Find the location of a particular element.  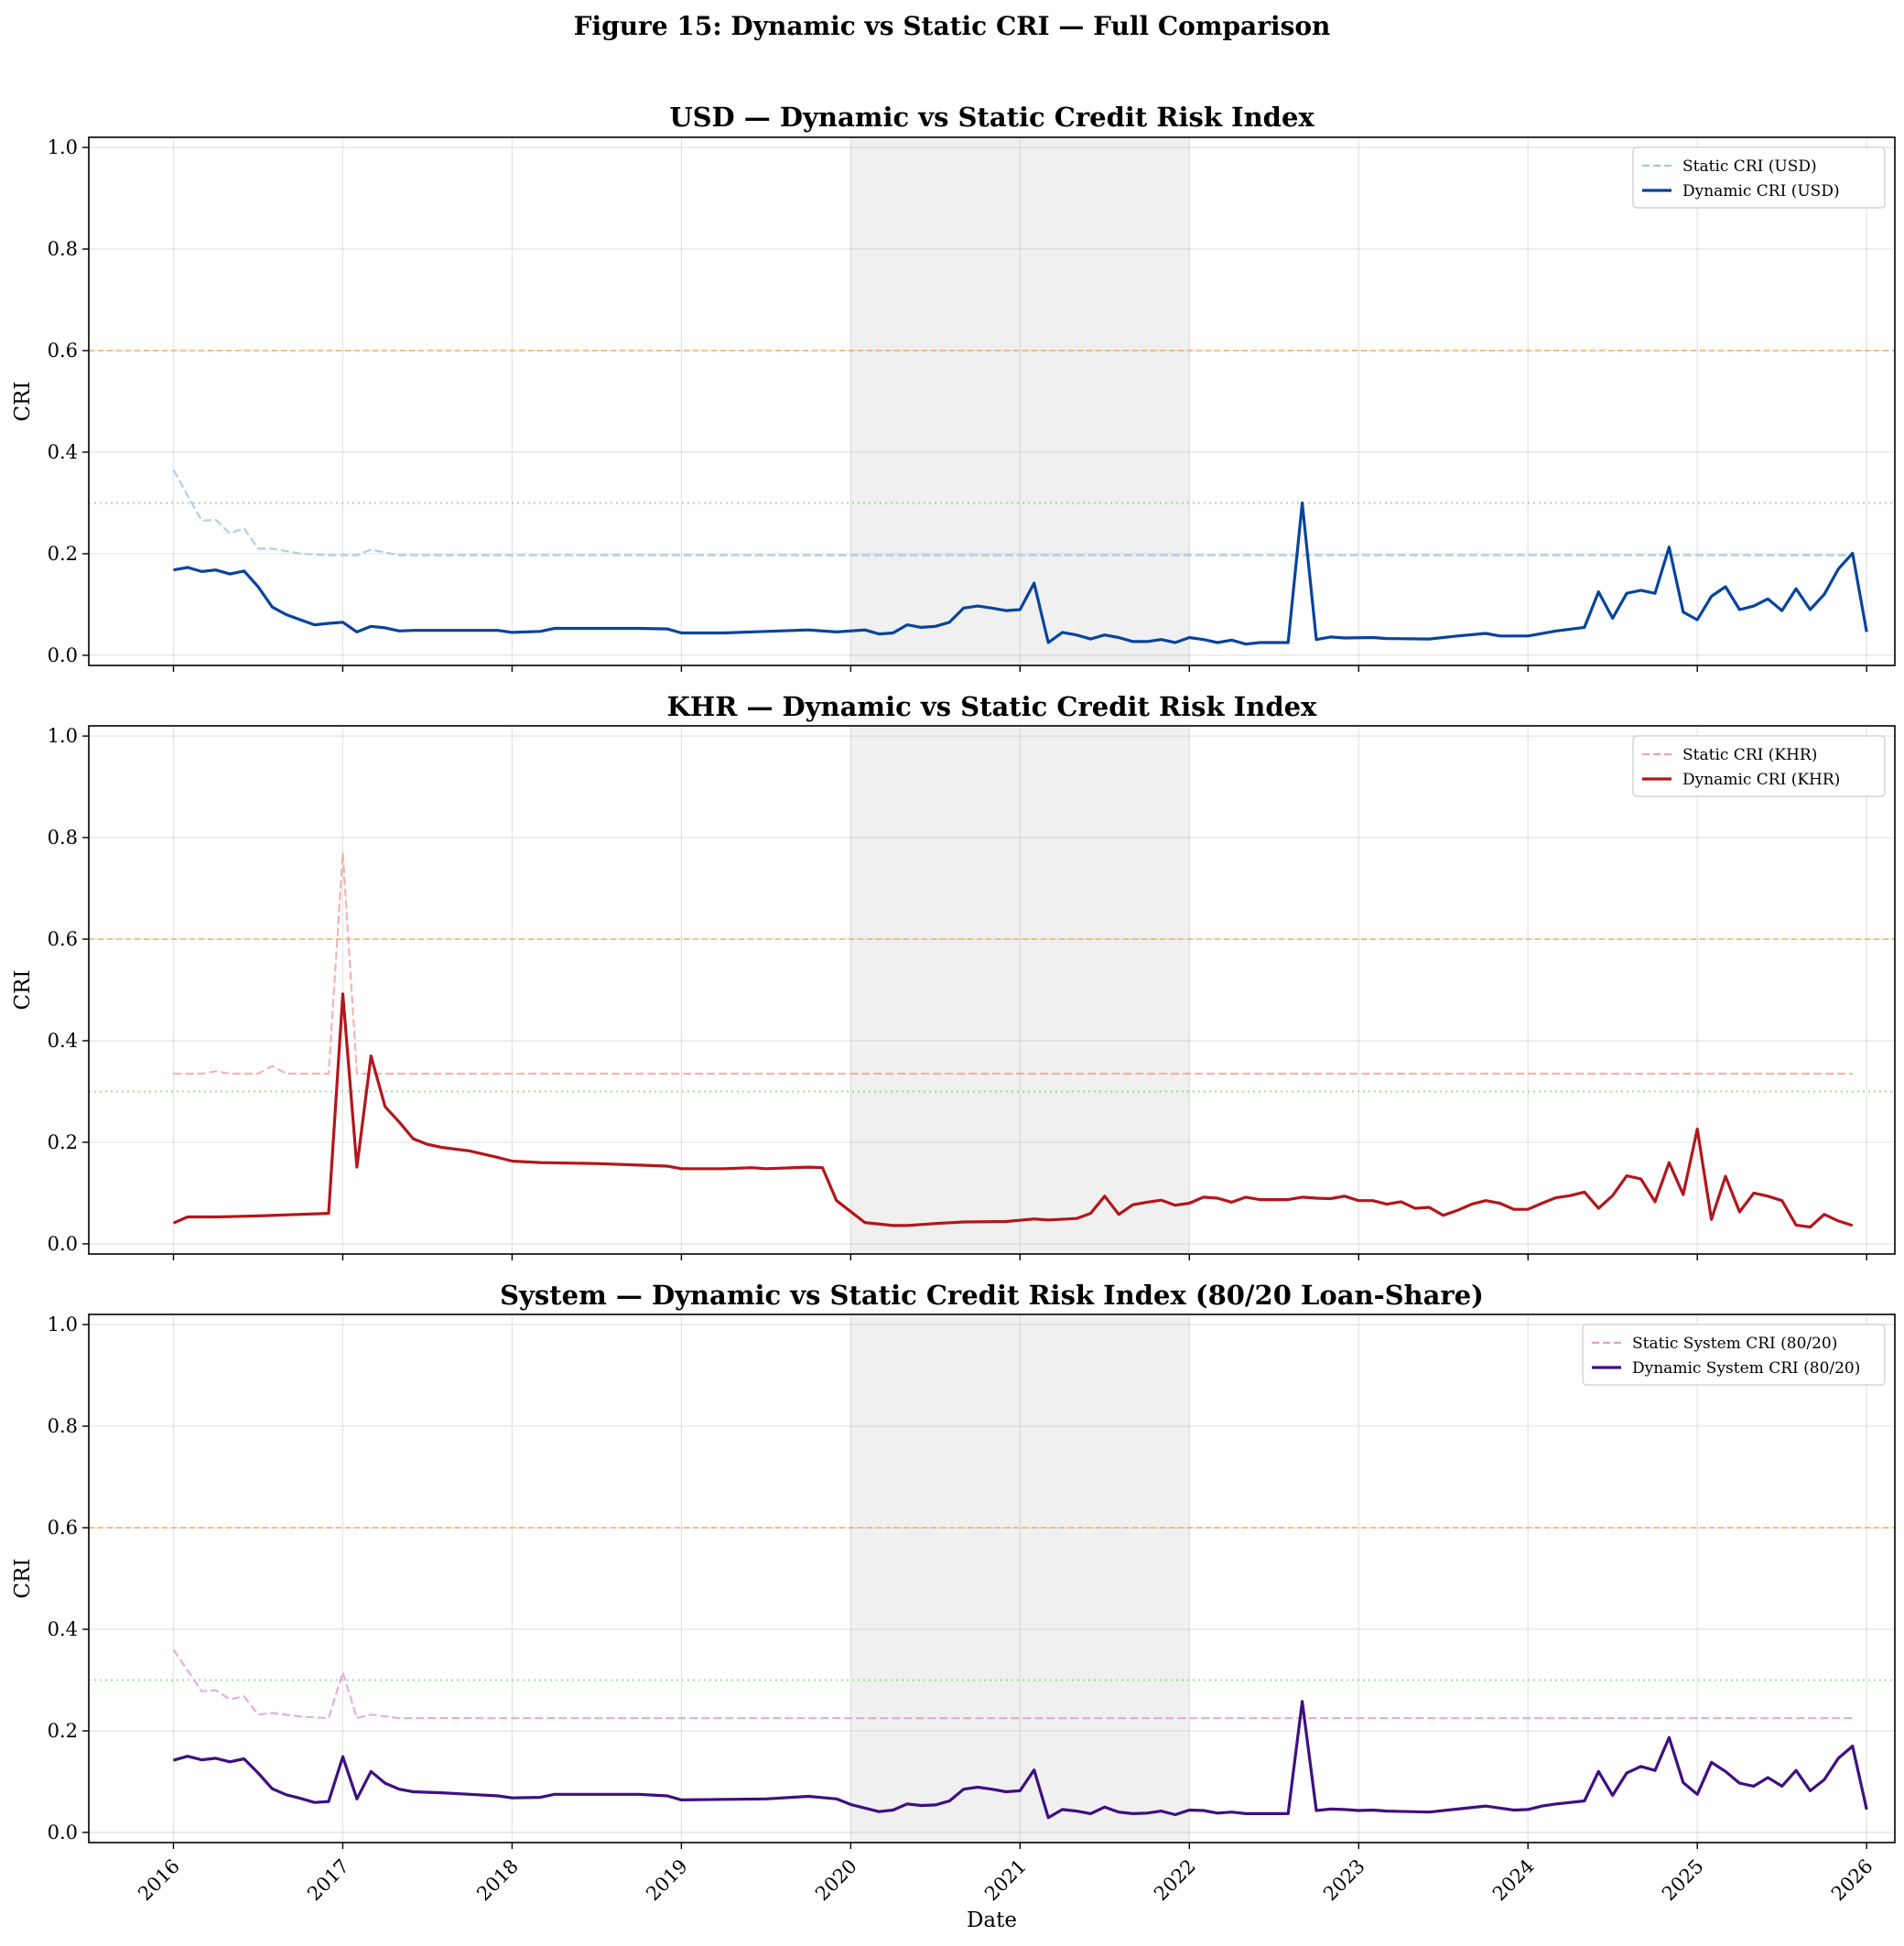

legend-label: Dynamic CRI (KHR) is located at coordinates (1761, 780).